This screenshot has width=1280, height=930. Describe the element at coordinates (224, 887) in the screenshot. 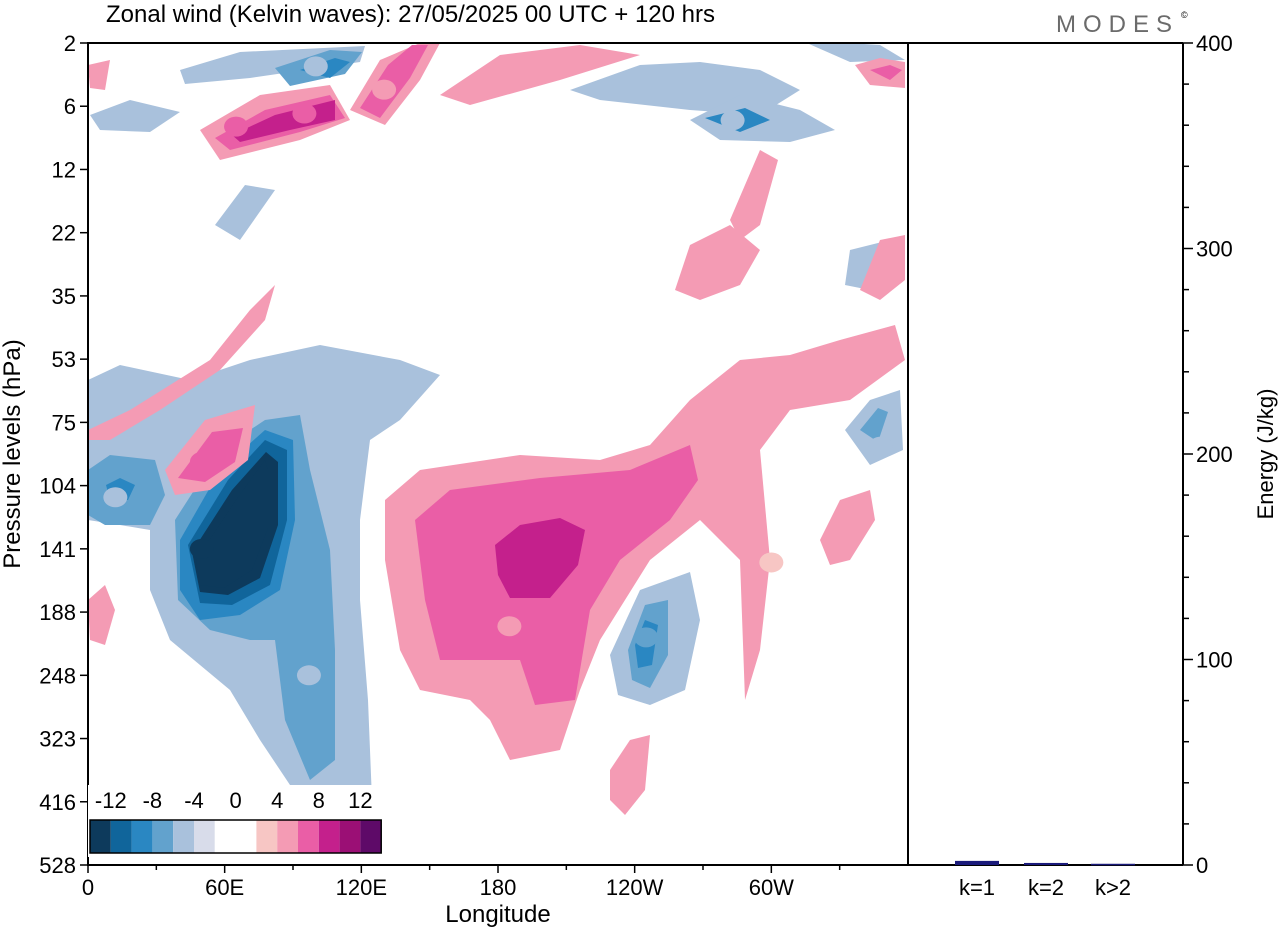

I see `x-tick-label: 60E` at that location.